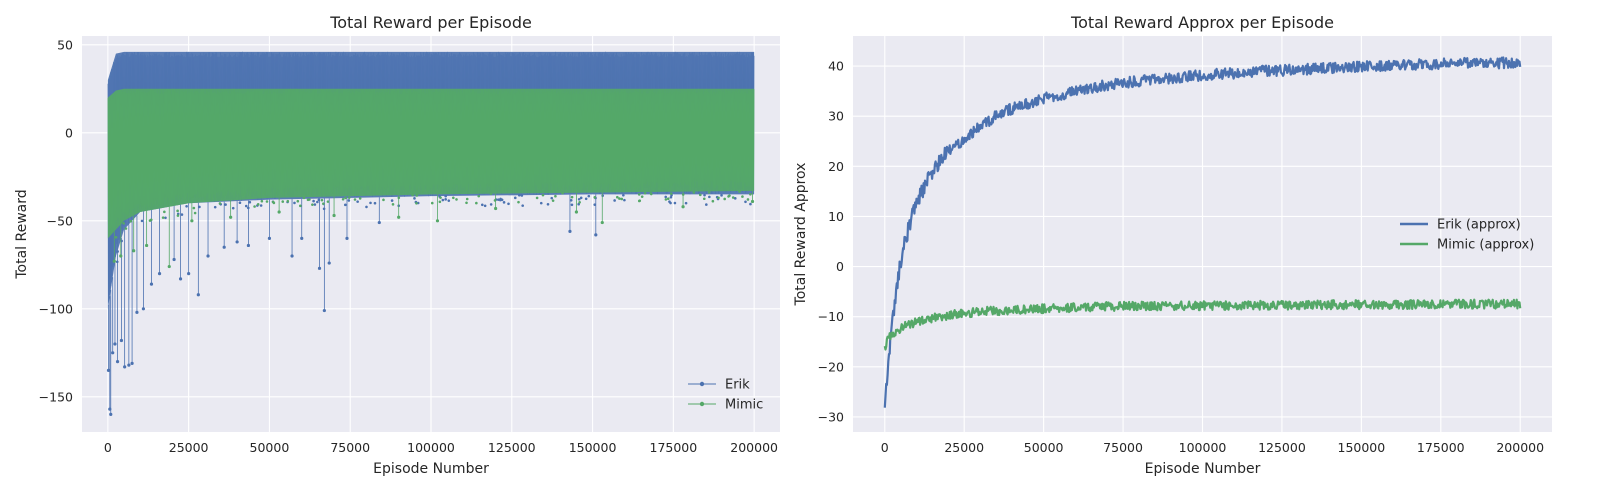 The image size is (1600, 500). I want to click on reward-chart-y-tick-label: 50, so click(65, 44).